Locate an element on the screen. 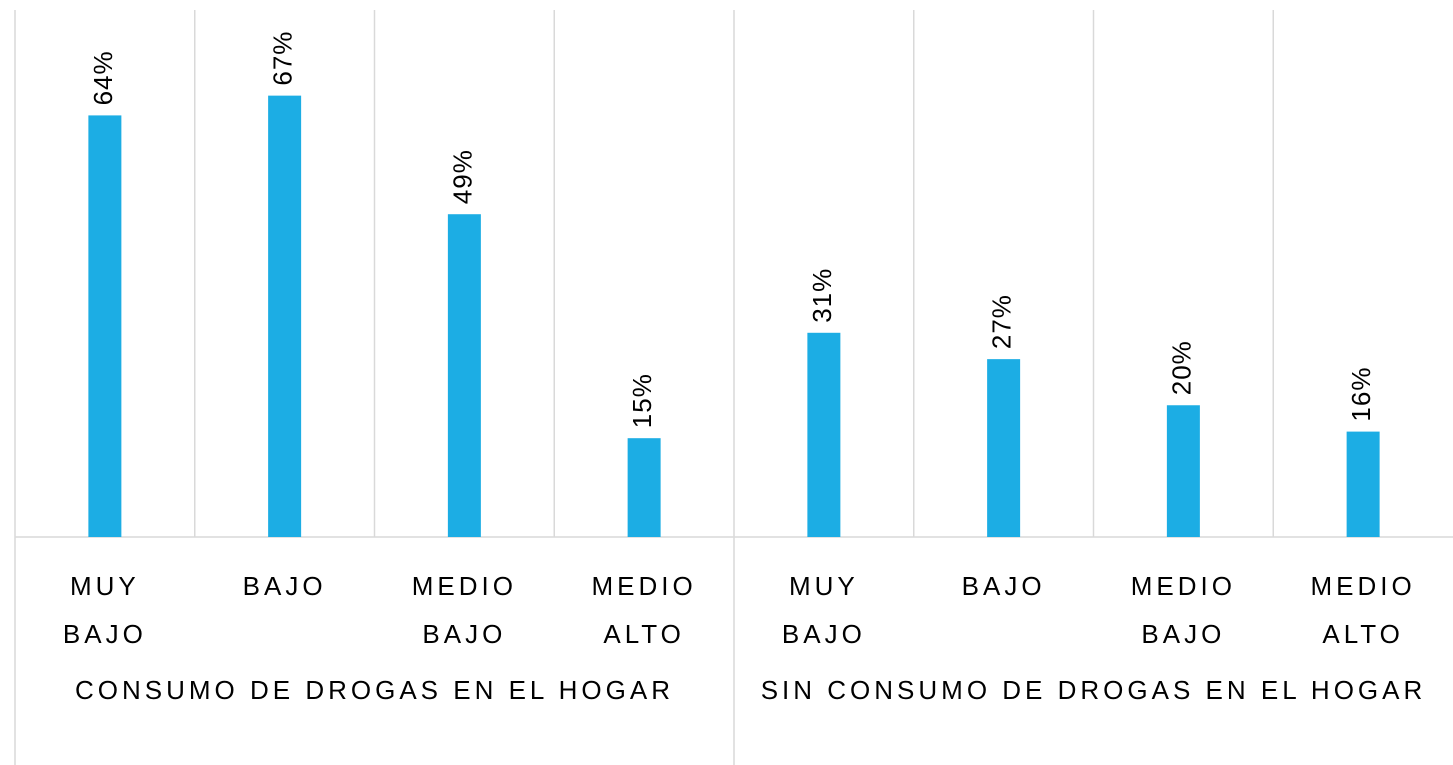 This screenshot has height=765, width=1453. data-label: 20% is located at coordinates (1181, 367).